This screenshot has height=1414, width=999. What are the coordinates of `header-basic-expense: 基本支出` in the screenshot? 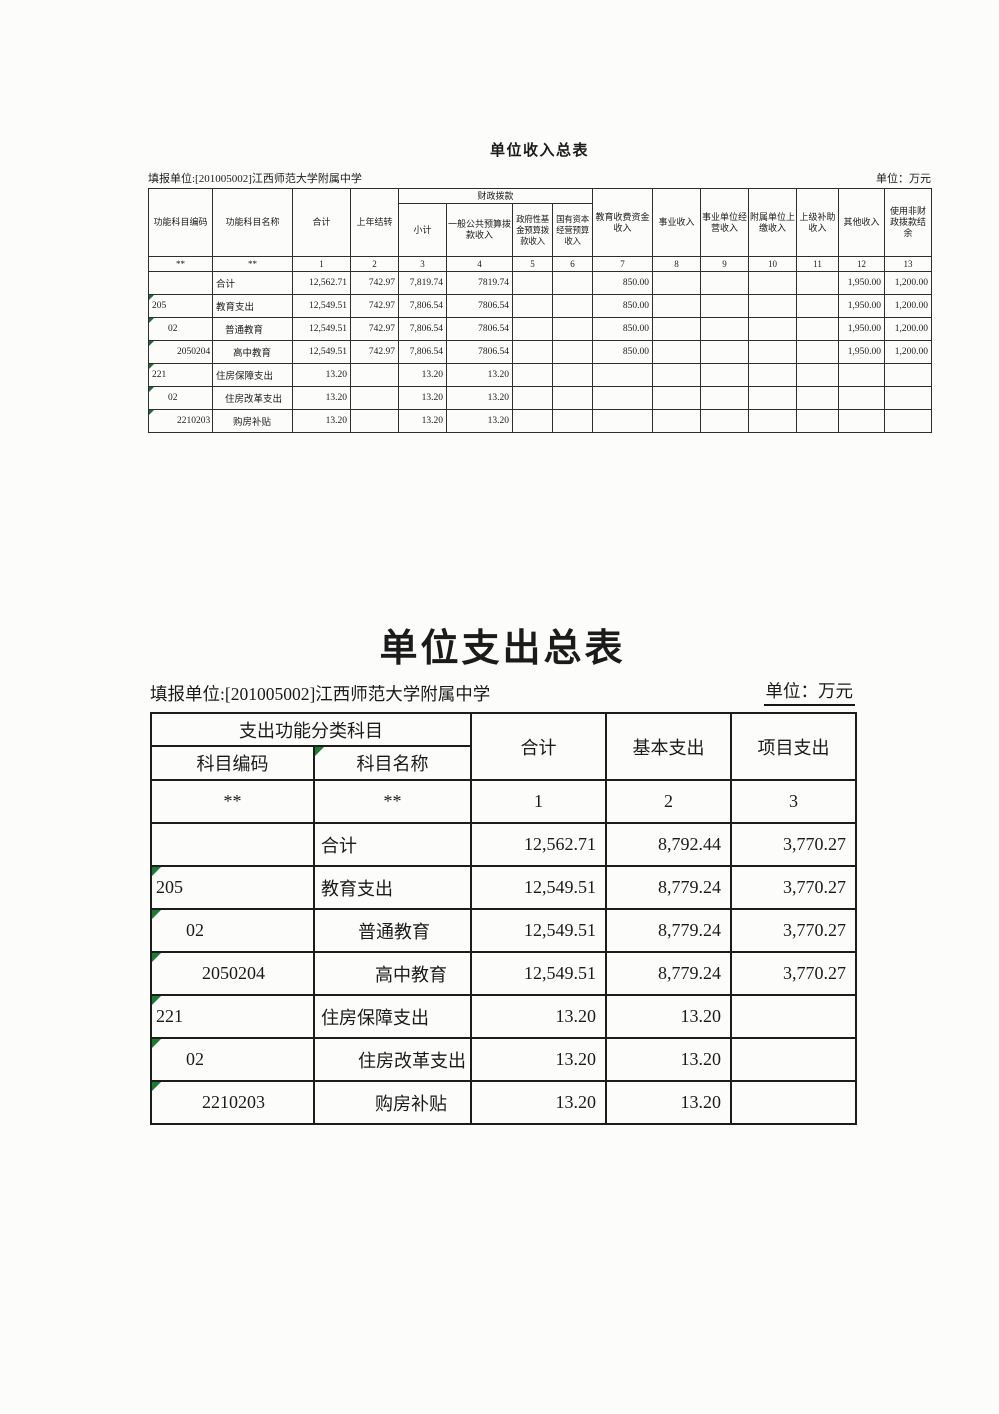 It's located at (668, 746).